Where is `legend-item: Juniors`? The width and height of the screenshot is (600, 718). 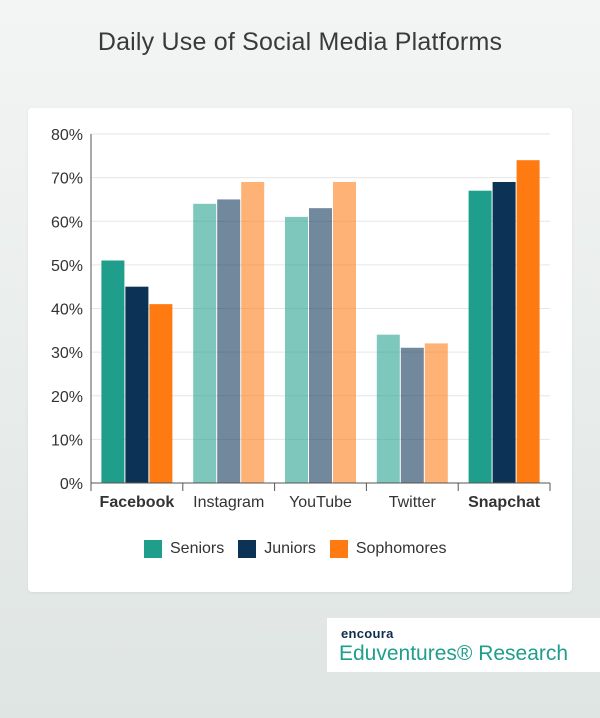
legend-item: Juniors is located at coordinates (277, 549).